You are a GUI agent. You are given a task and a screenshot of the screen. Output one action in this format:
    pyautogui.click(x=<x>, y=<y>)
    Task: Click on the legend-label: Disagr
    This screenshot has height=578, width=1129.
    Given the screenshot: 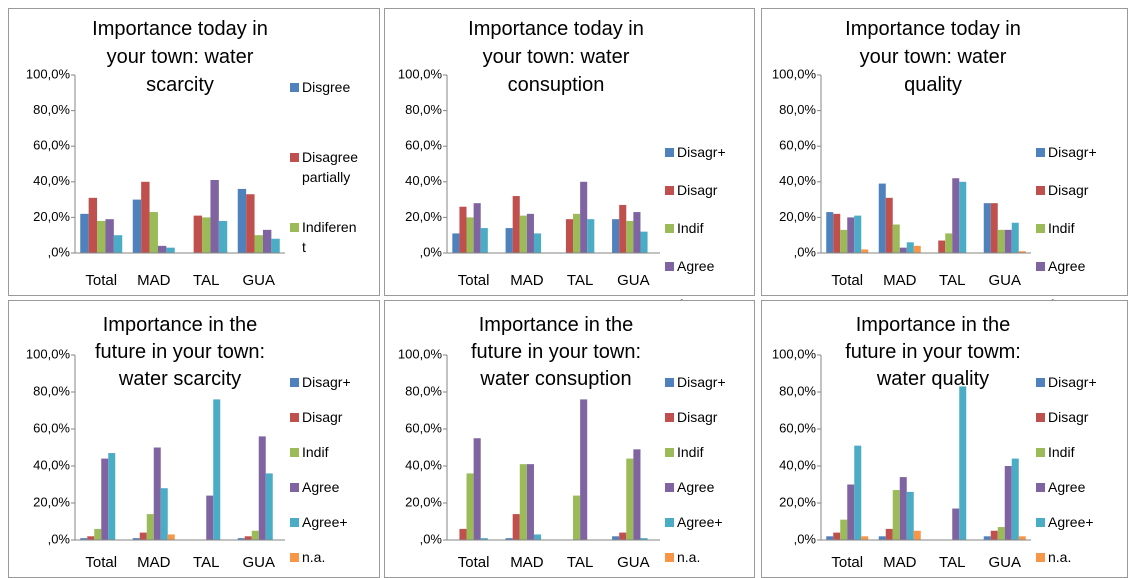 What is the action you would take?
    pyautogui.click(x=1068, y=417)
    